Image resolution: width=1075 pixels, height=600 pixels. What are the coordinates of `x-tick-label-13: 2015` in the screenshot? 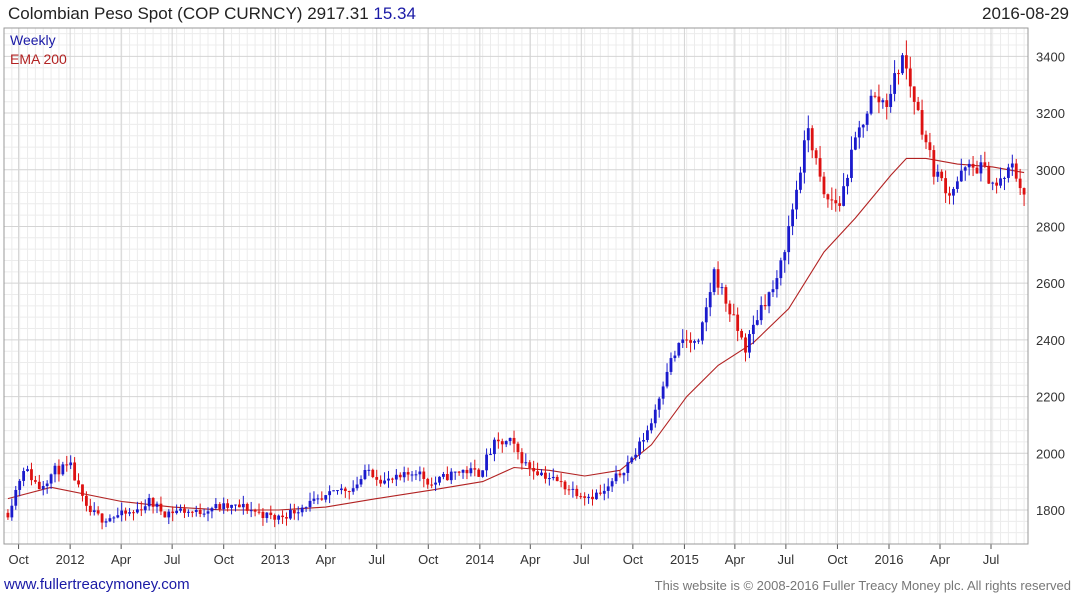 It's located at (684, 559).